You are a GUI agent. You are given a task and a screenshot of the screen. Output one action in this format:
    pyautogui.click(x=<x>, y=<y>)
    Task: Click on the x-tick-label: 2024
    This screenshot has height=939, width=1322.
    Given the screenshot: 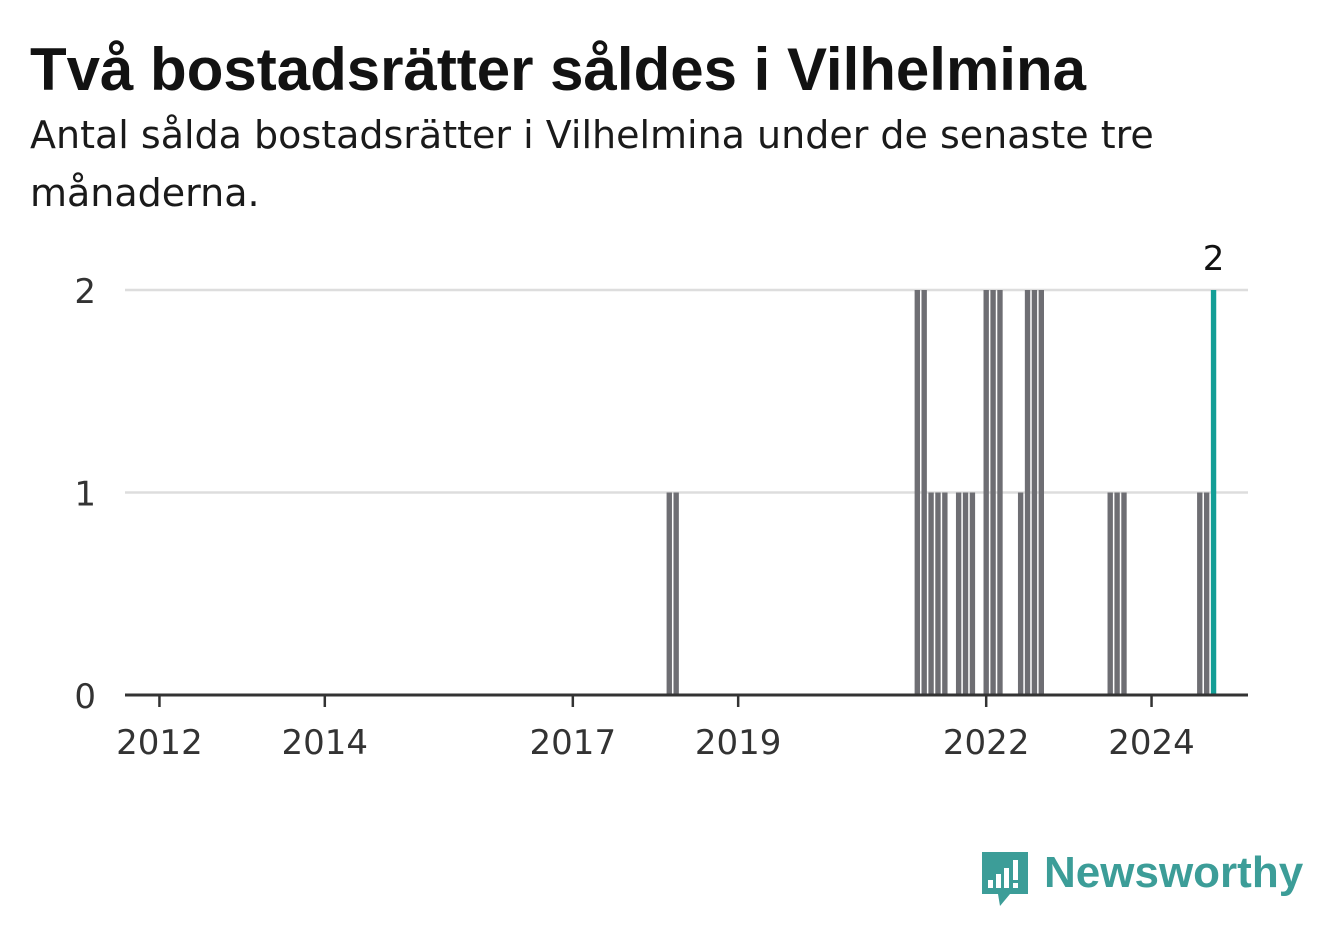 What is the action you would take?
    pyautogui.click(x=1151, y=743)
    